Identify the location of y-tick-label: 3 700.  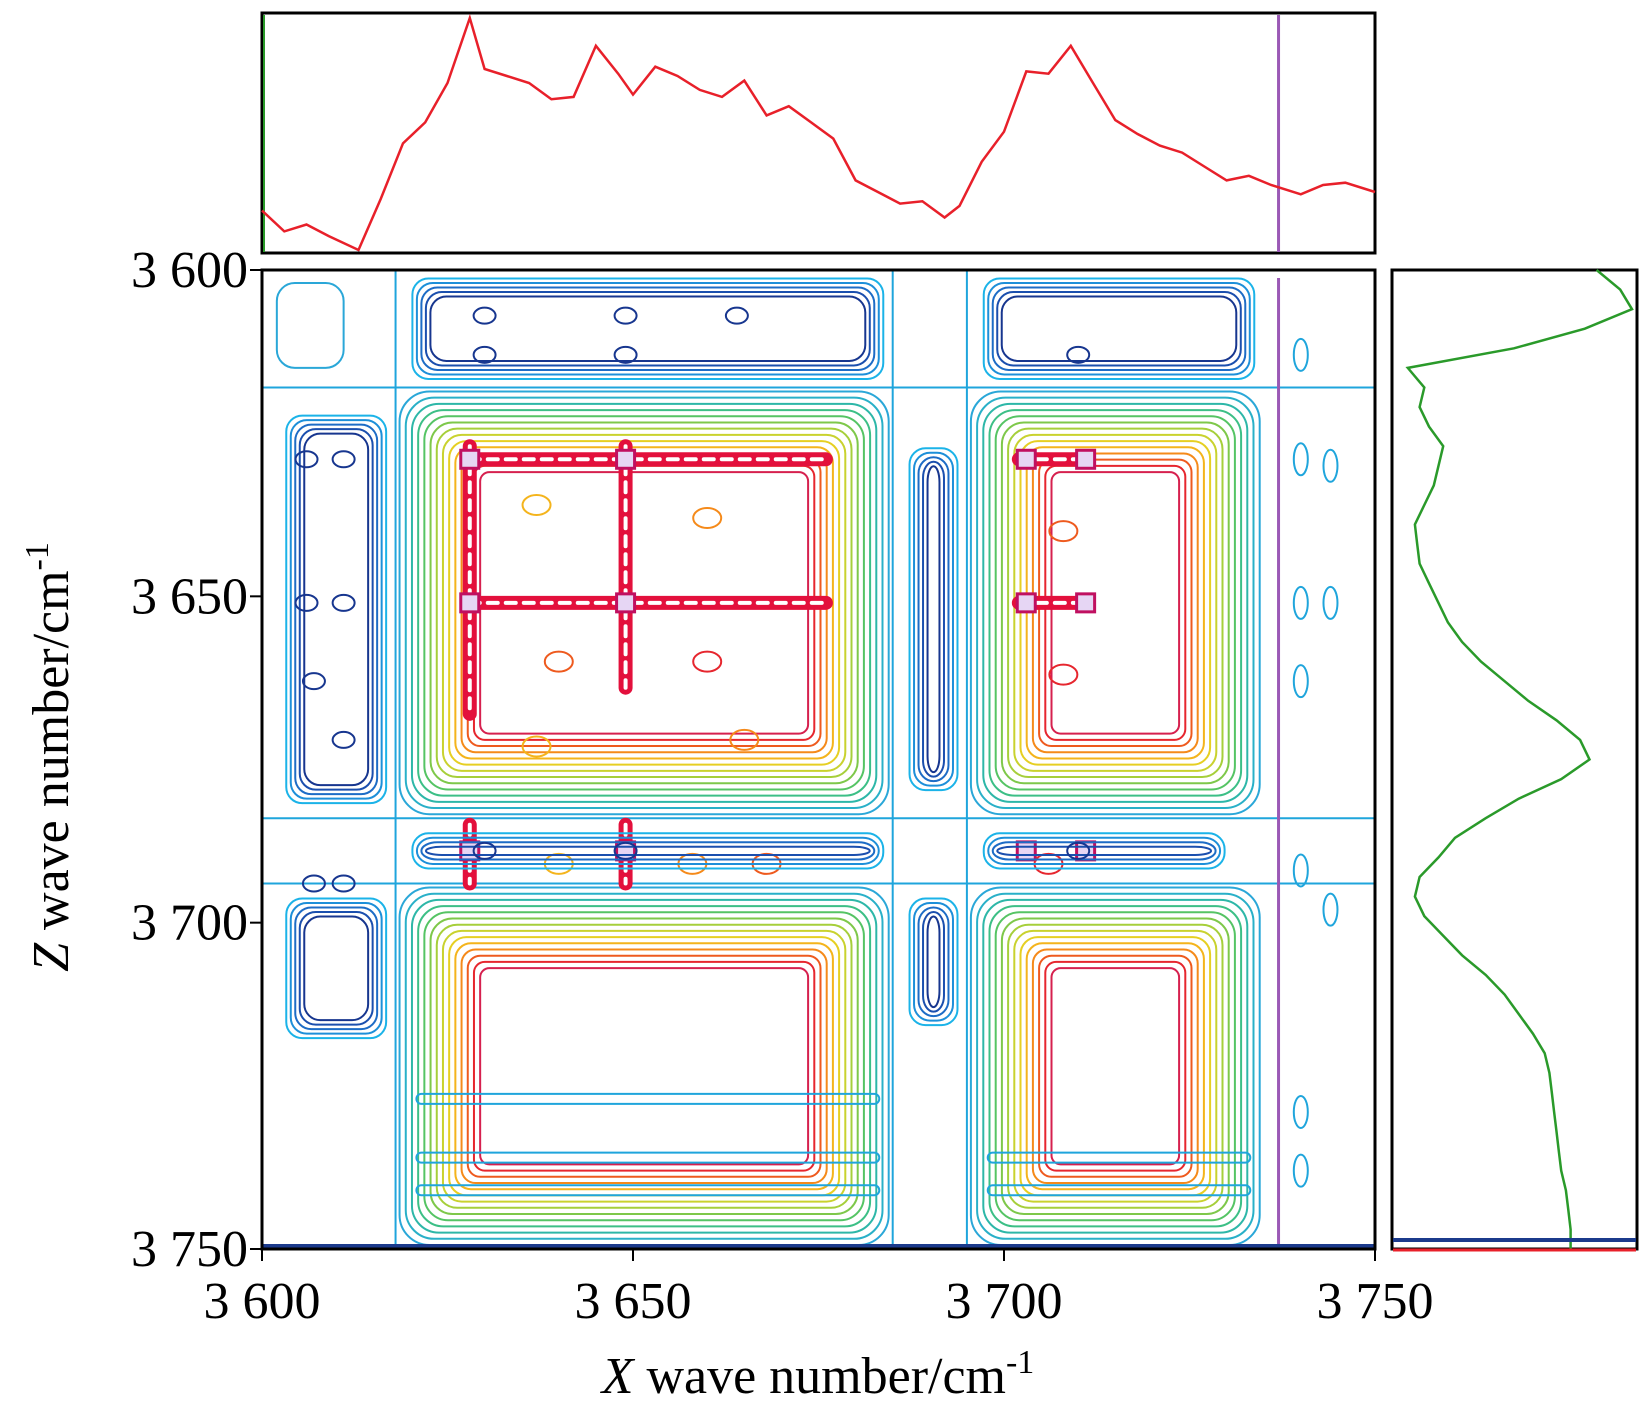
(189, 923).